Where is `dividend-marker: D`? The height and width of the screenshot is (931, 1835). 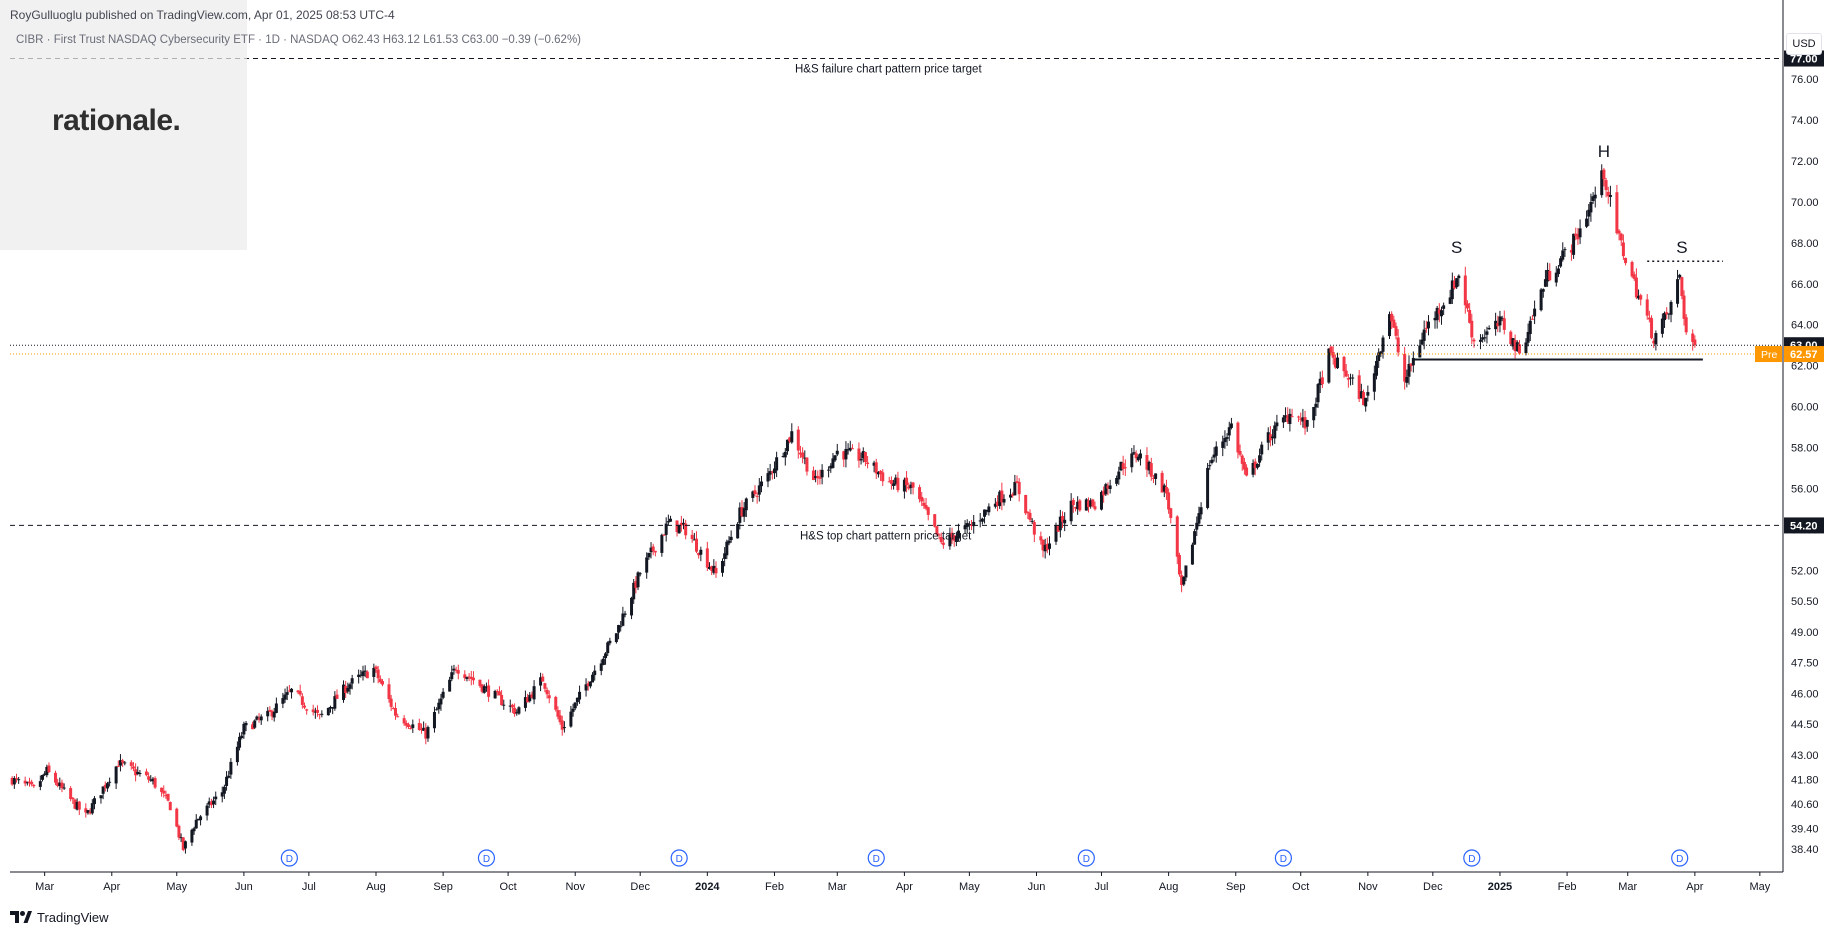 dividend-marker: D is located at coordinates (486, 858).